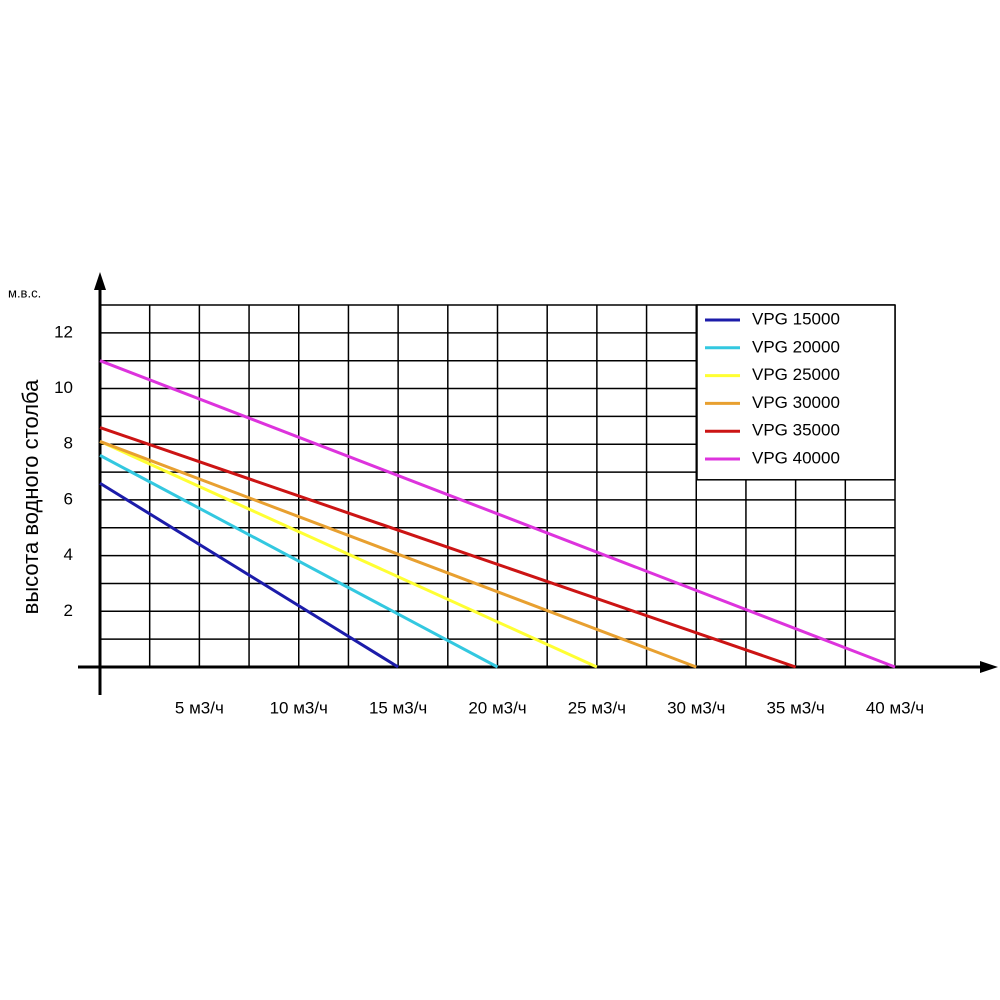 Image resolution: width=1000 pixels, height=1000 pixels. What do you see at coordinates (199, 707) in the screenshot?
I see `x-tick-label: 5 м3/ч` at bounding box center [199, 707].